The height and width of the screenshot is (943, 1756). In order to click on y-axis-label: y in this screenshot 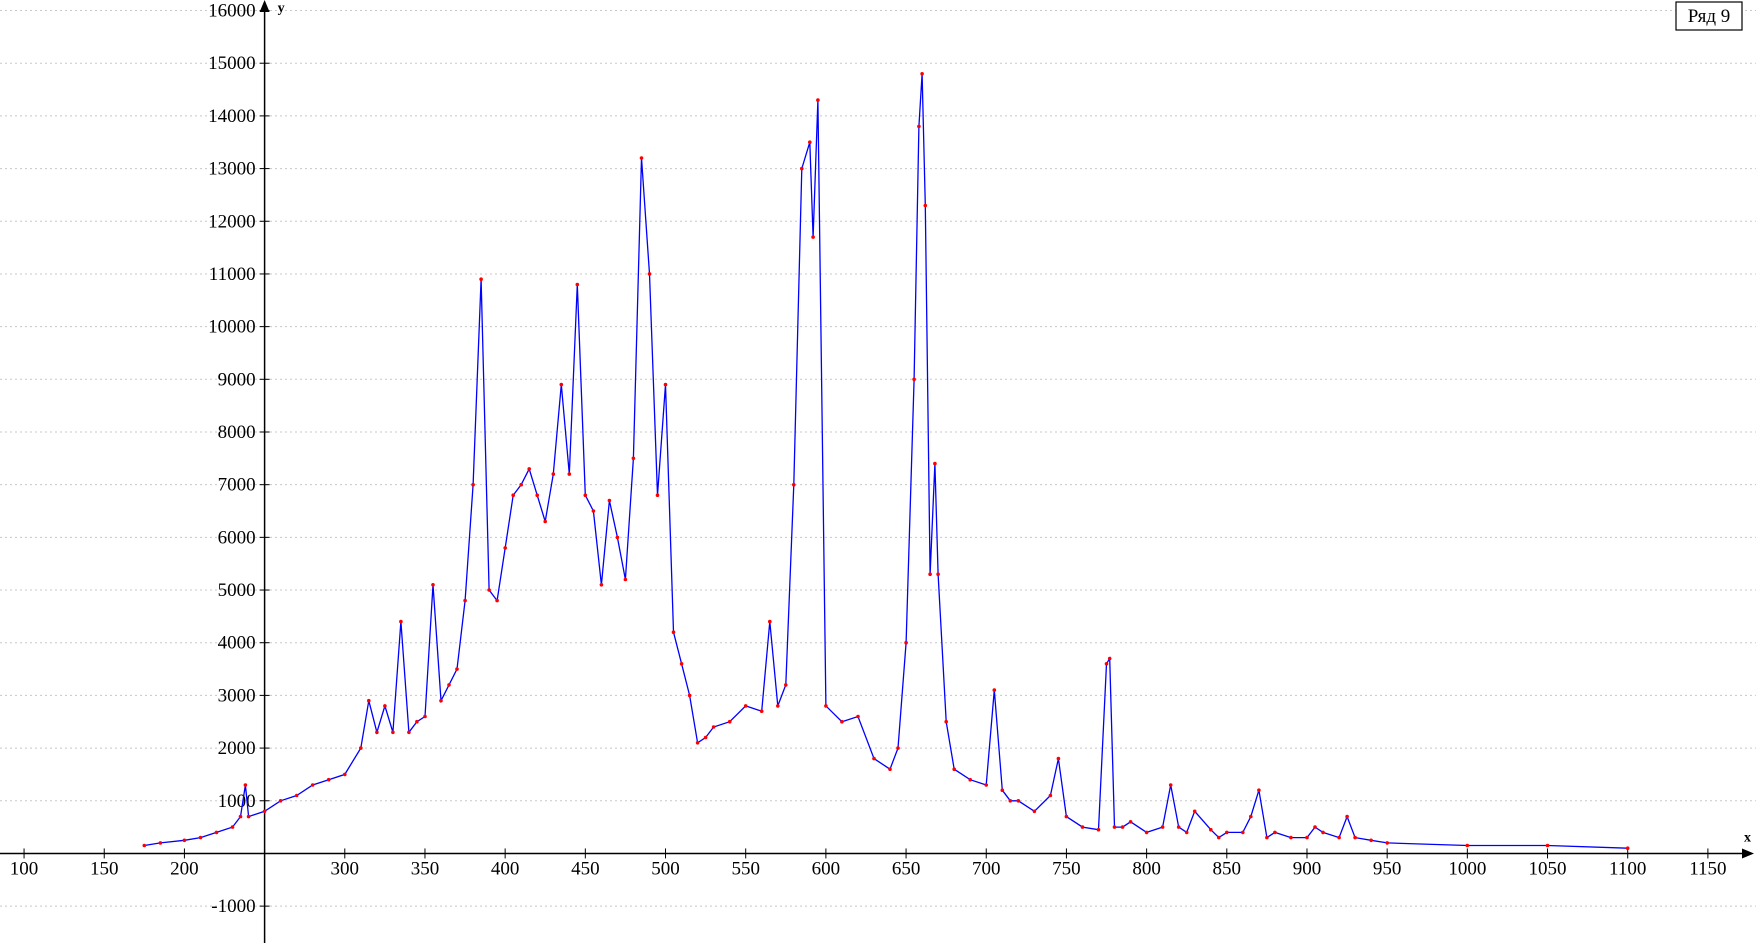, I will do `click(281, 8)`.